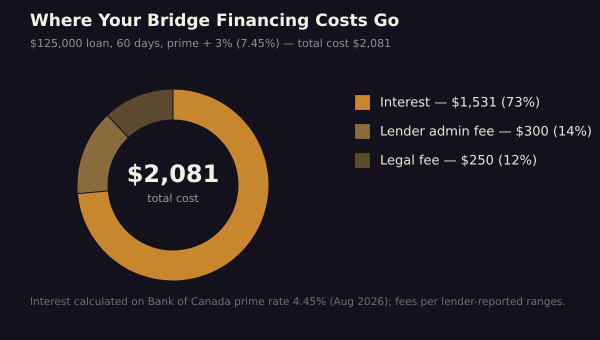 This screenshot has height=340, width=600. Describe the element at coordinates (298, 302) in the screenshot. I see `text: Interest calculated on Bank of Canada prime rate 4.45% (Aug 2026); fees per lender-reported ranges.` at that location.